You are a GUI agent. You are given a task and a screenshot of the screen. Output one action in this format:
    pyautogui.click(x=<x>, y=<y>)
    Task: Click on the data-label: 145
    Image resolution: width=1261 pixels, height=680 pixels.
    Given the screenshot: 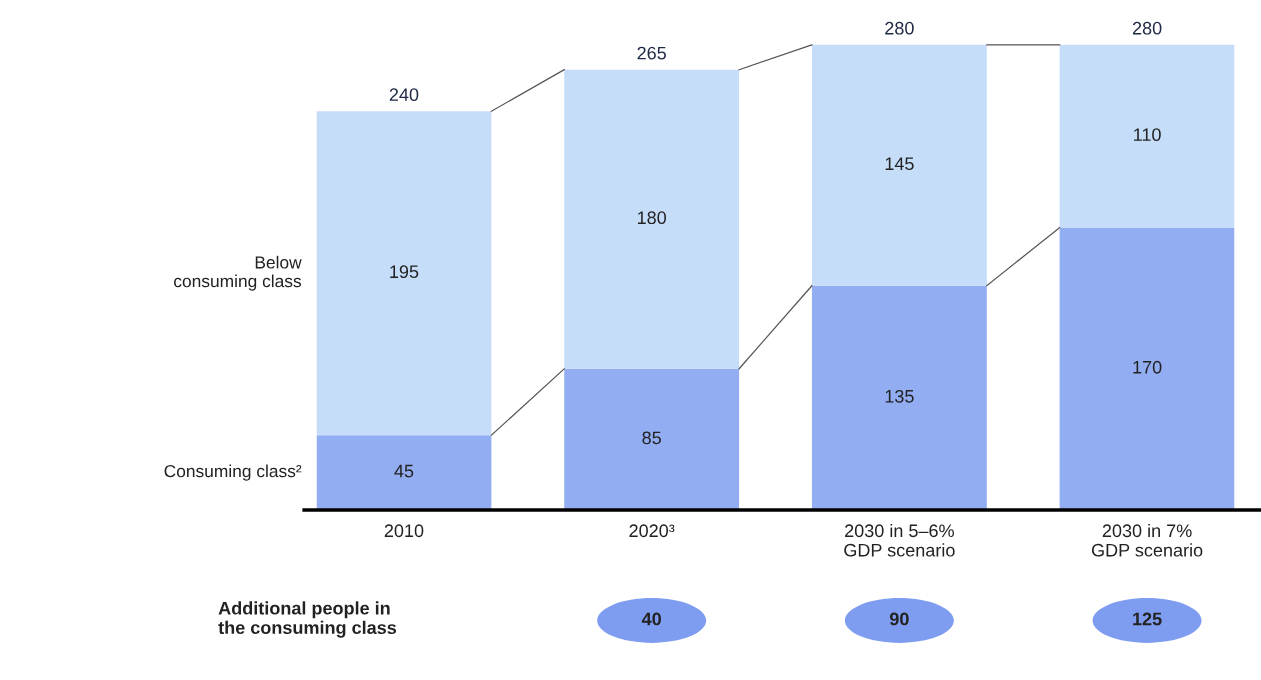 What is the action you would take?
    pyautogui.click(x=899, y=164)
    